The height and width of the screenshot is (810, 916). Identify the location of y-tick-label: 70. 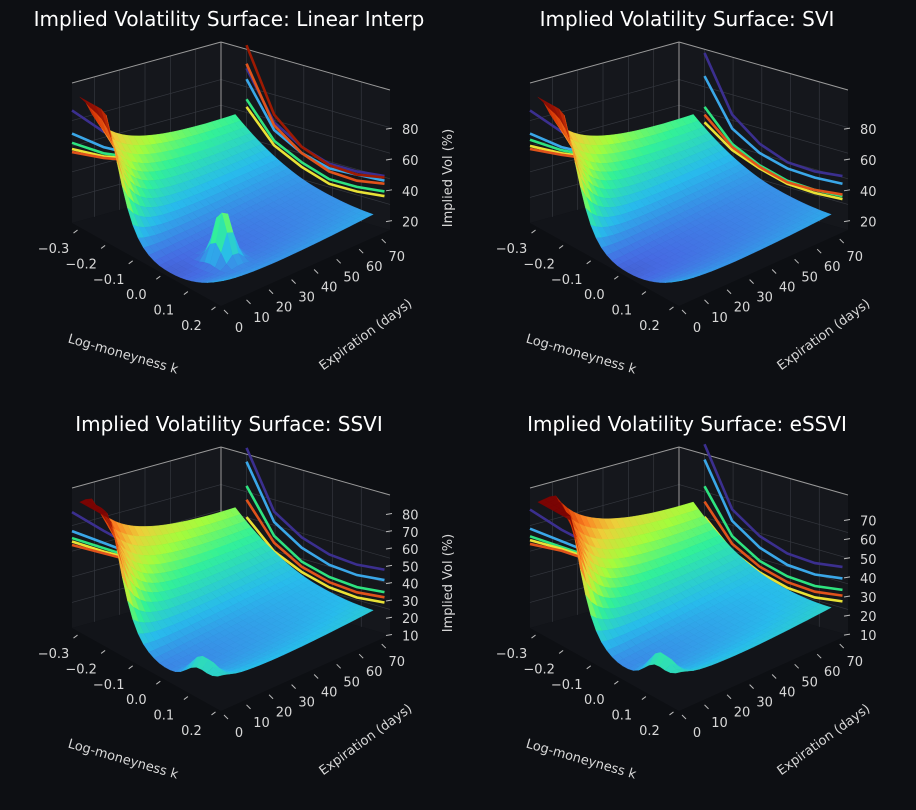
(396, 257).